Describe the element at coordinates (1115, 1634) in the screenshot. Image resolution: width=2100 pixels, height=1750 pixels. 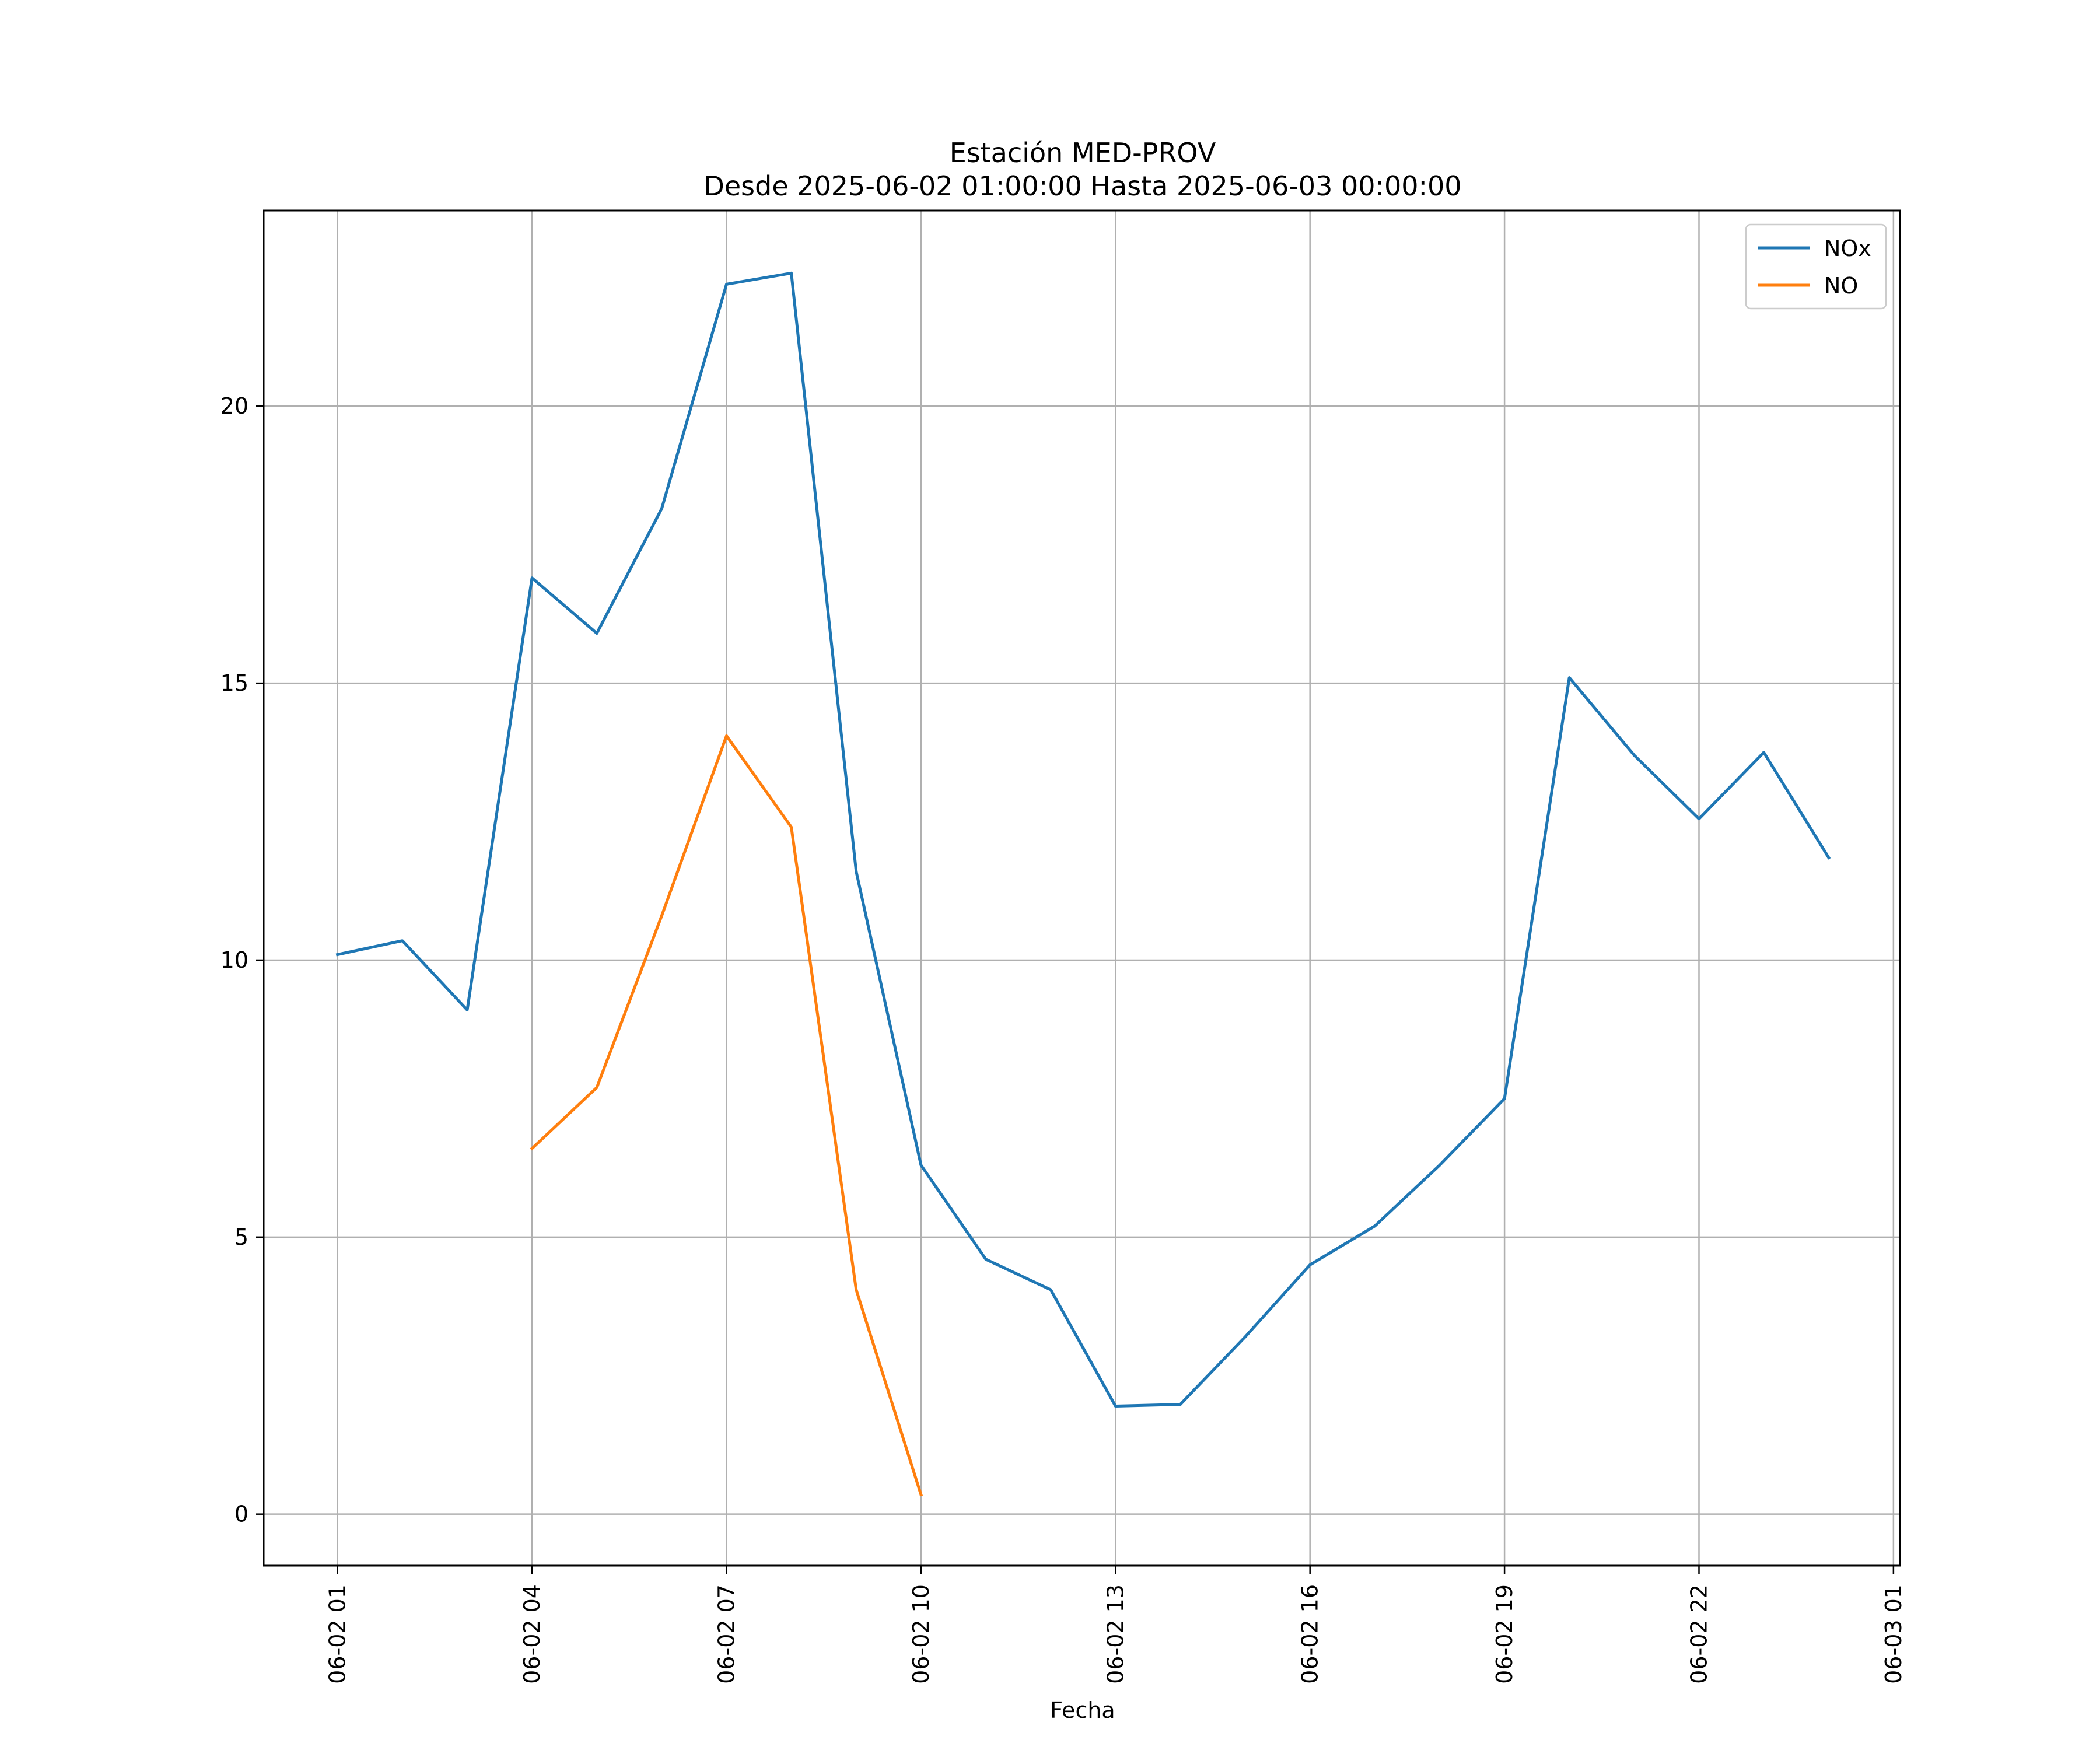
I see `x-tick-label: 06-02 13` at that location.